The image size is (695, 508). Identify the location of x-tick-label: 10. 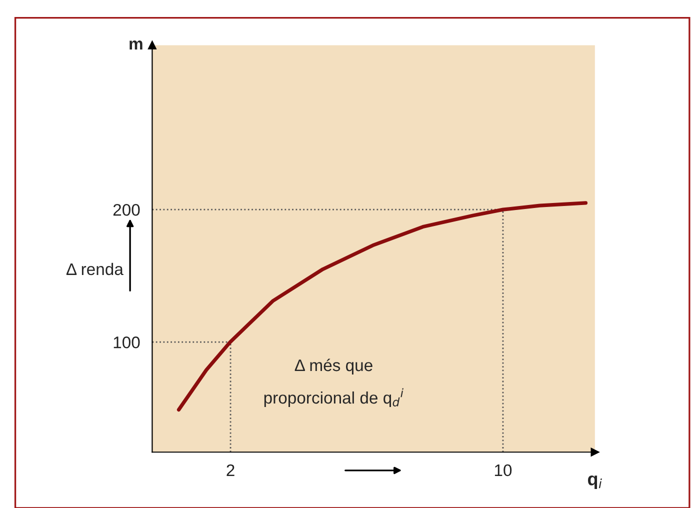
(503, 470).